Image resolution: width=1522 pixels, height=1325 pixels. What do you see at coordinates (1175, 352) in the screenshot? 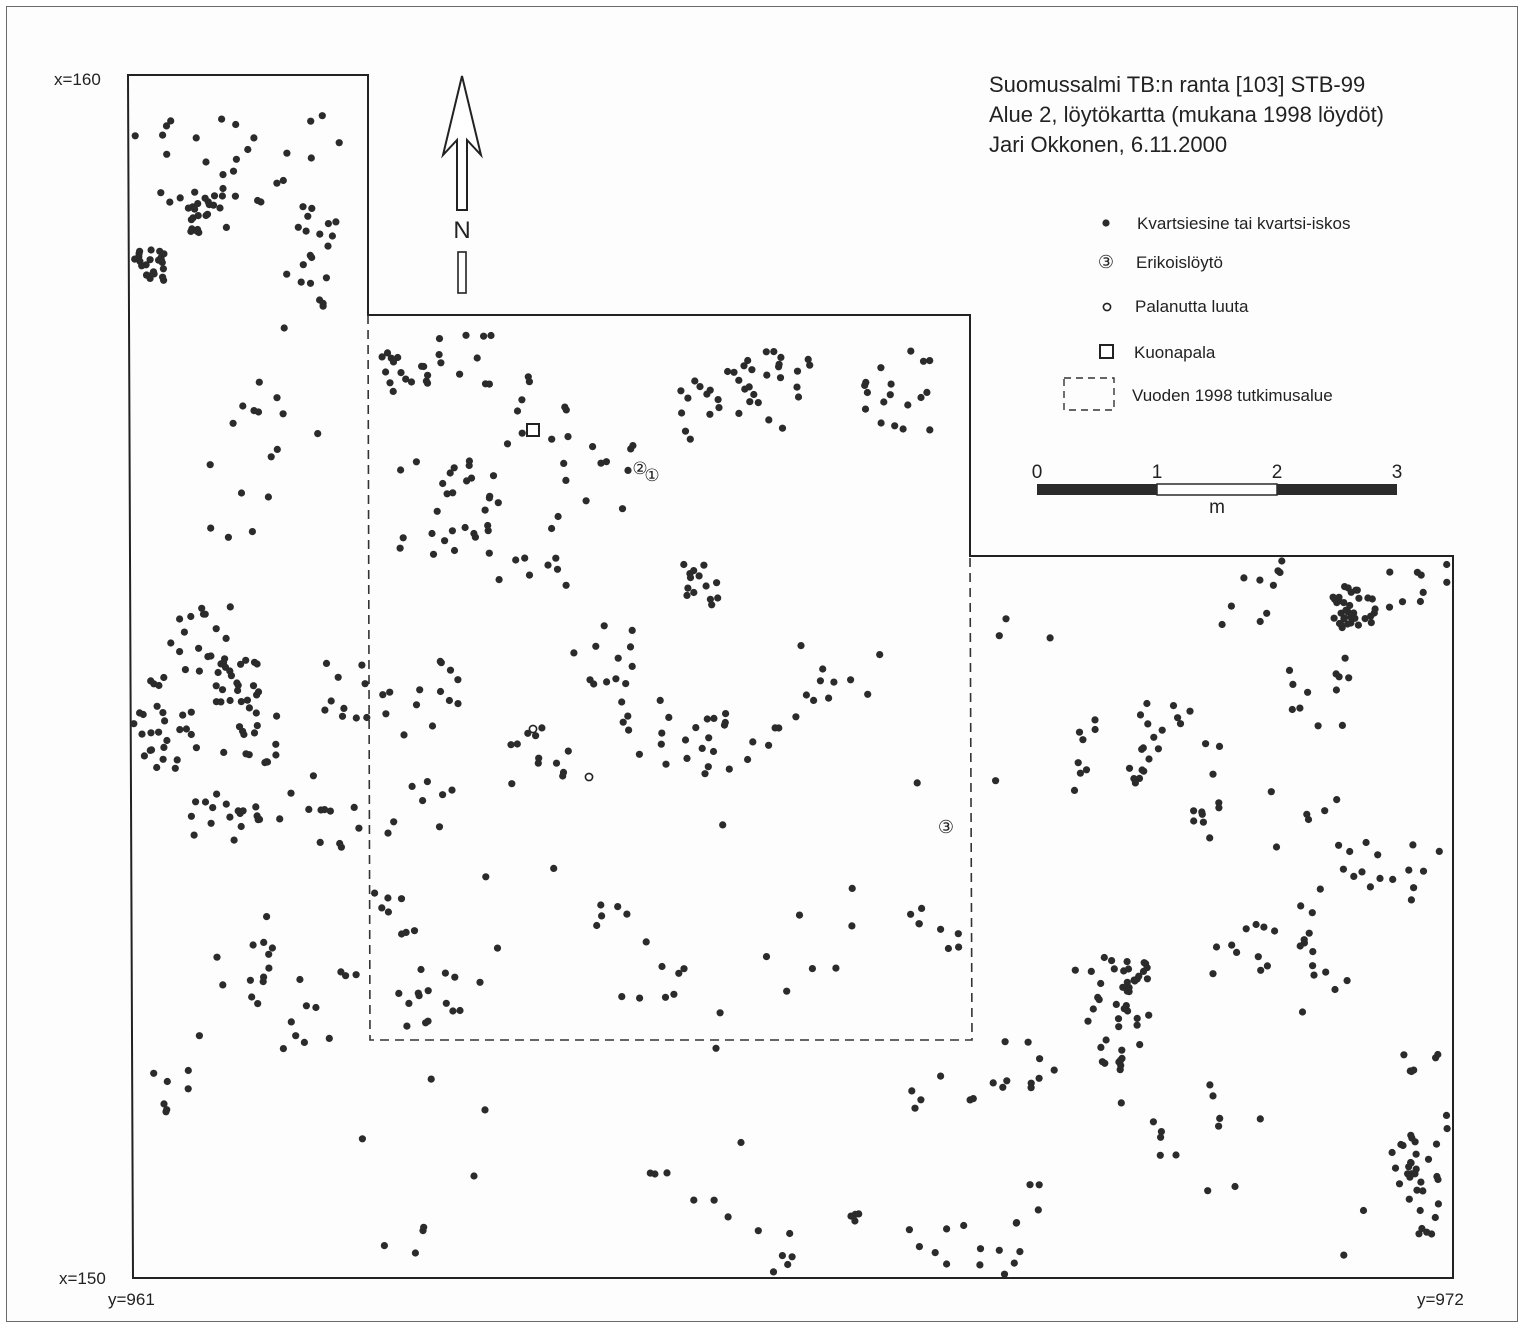
I see `legend-label-slag: Kuonapala` at bounding box center [1175, 352].